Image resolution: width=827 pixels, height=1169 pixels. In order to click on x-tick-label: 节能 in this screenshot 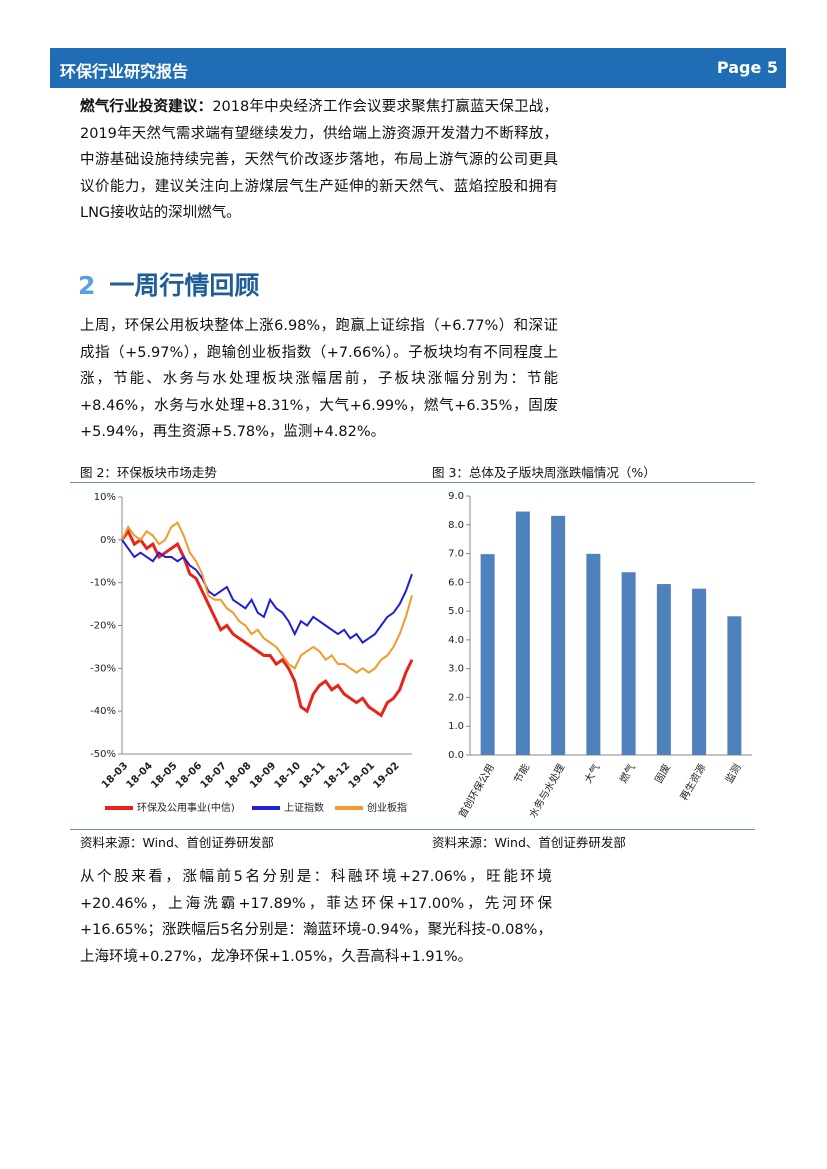, I will do `click(521, 774)`.